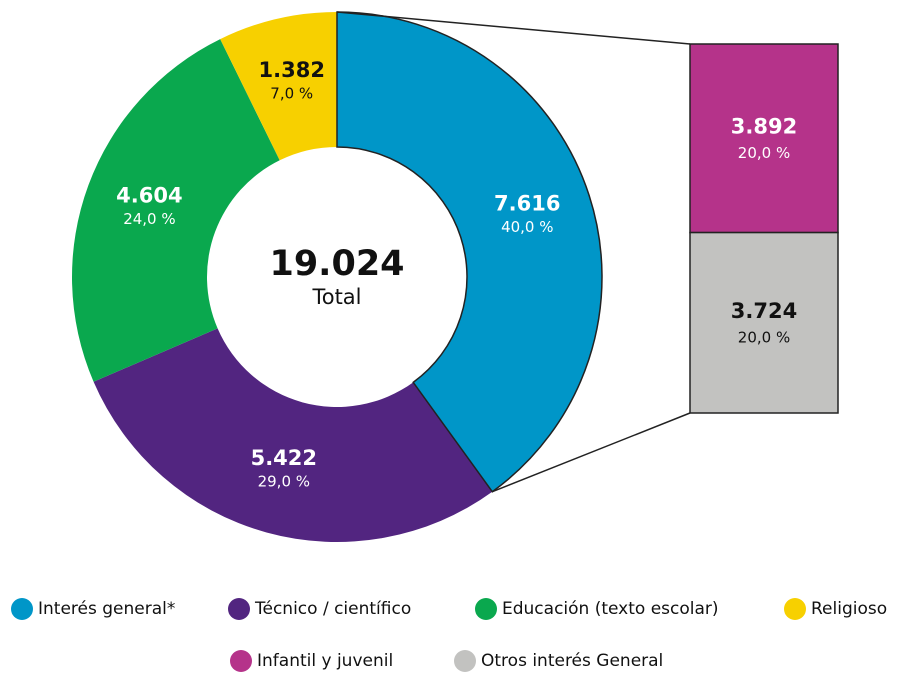  Describe the element at coordinates (291, 94) in the screenshot. I see `segment-percent-label: 7,0 %` at that location.